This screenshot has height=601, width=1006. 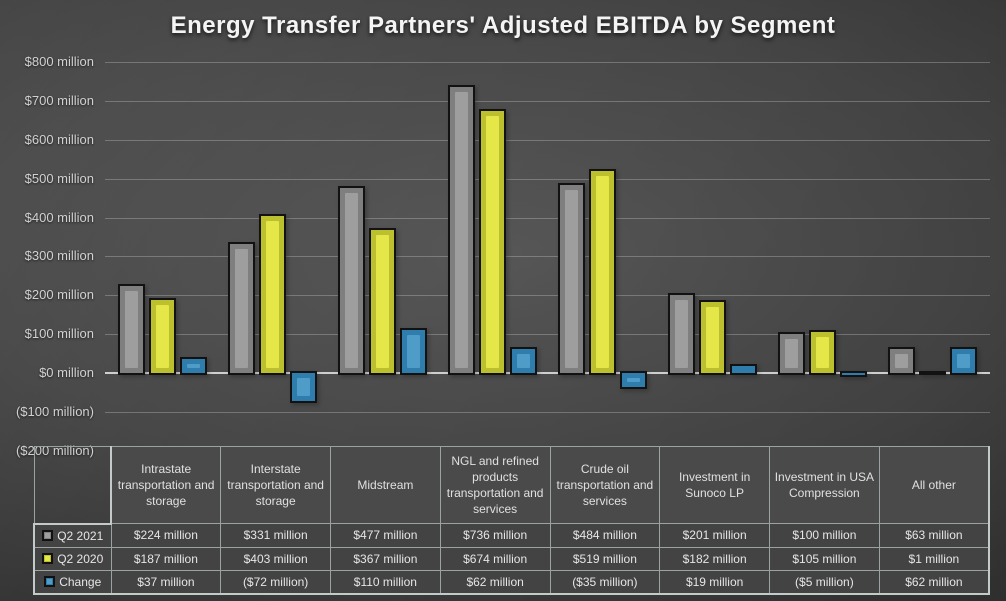 I want to click on x-axis-line, so click(x=547, y=373).